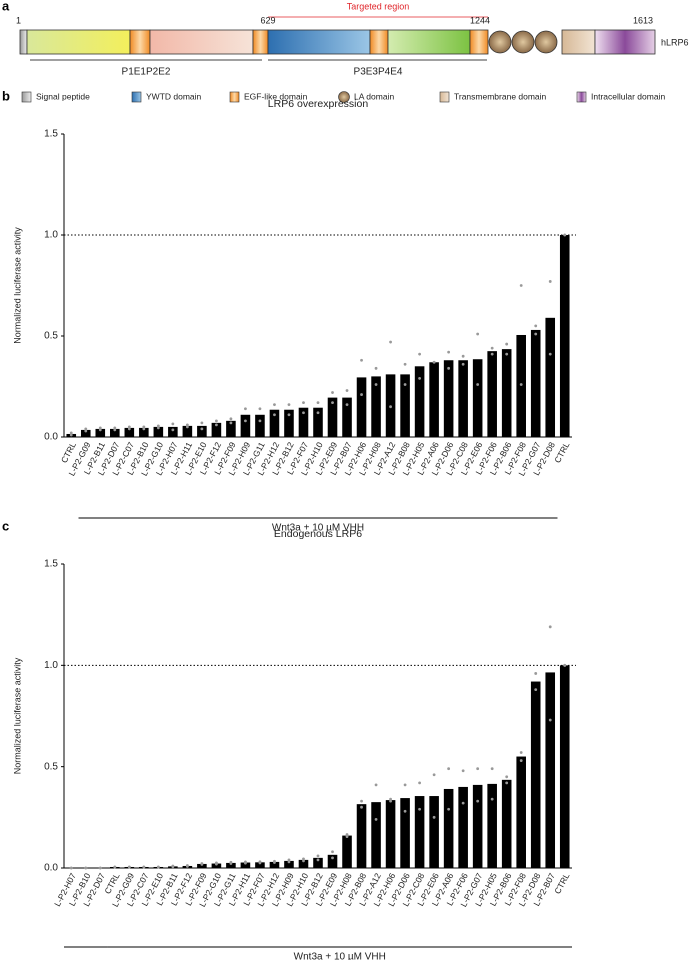  Describe the element at coordinates (378, 72) in the screenshot. I see `fragment-label: P3E3P4E4` at that location.